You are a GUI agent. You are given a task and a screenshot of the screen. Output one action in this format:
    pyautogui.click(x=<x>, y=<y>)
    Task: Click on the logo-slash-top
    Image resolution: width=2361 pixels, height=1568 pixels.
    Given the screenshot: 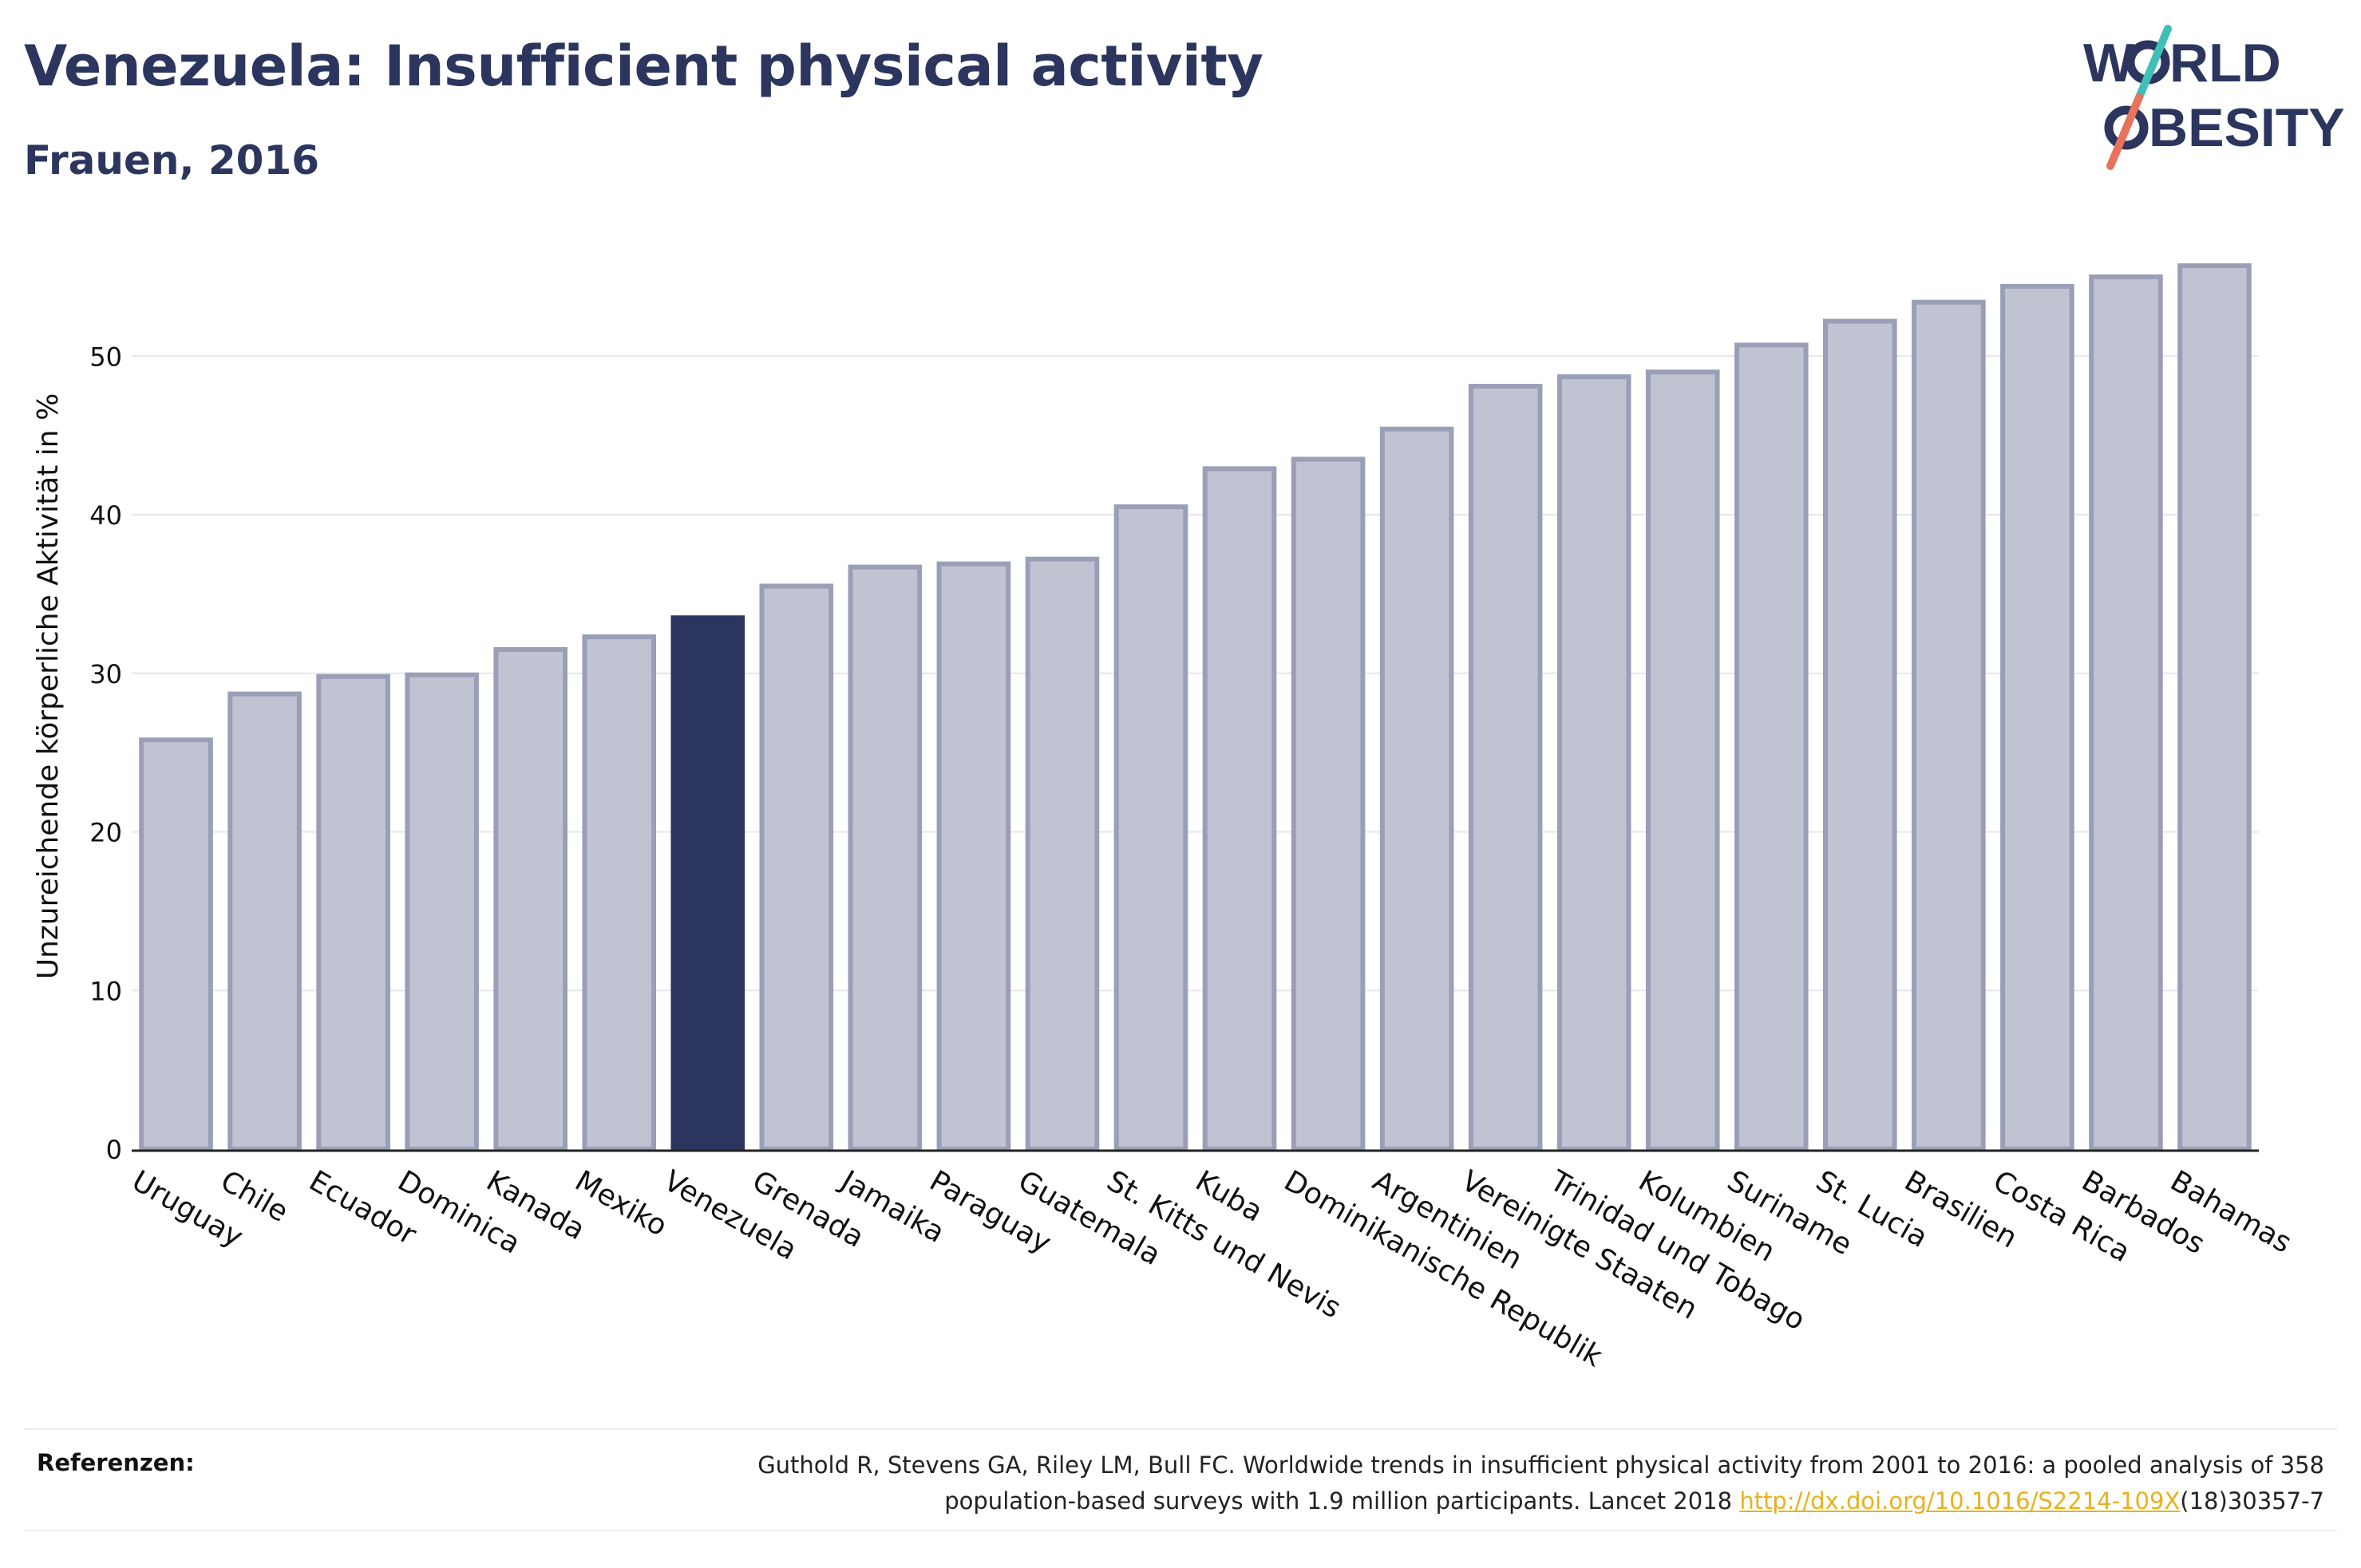 What is the action you would take?
    pyautogui.click(x=2153, y=63)
    